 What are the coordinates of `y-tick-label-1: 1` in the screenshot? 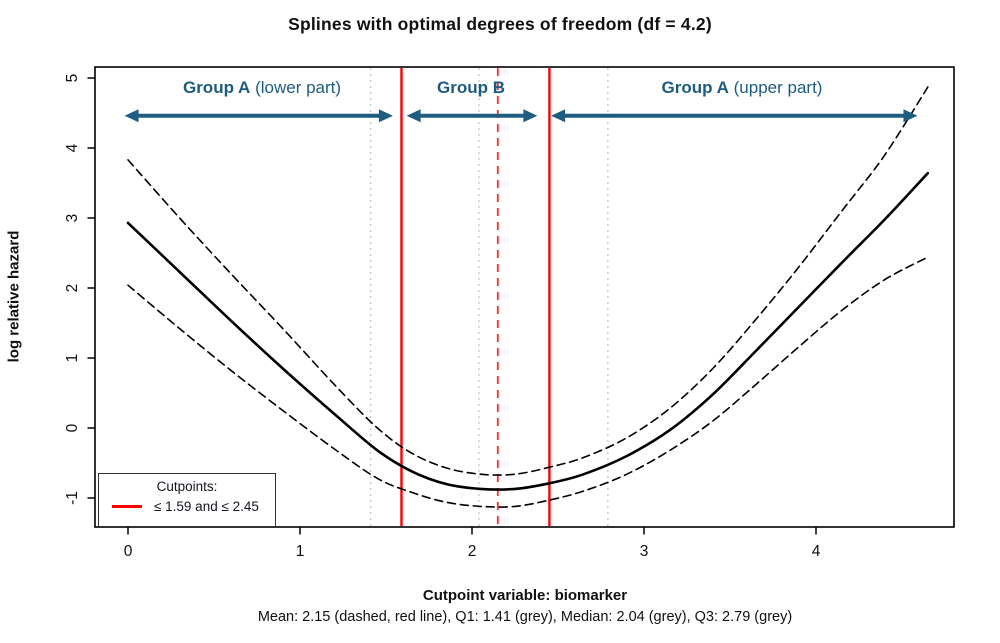 It's located at (72, 358).